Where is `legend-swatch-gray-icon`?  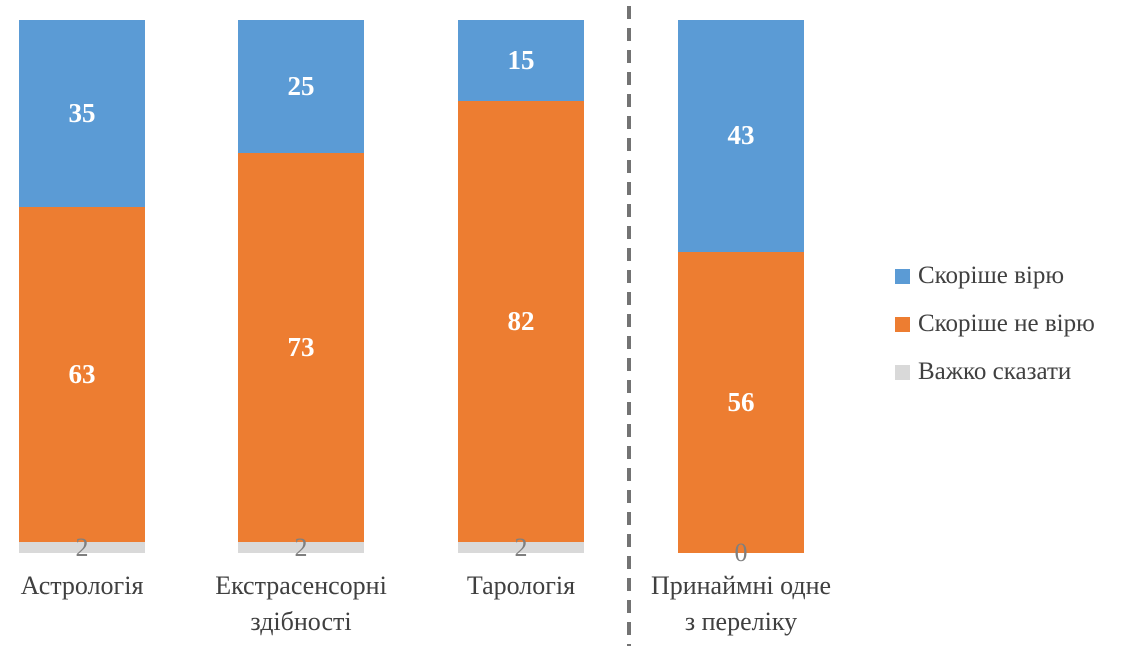
legend-swatch-gray-icon is located at coordinates (902, 372).